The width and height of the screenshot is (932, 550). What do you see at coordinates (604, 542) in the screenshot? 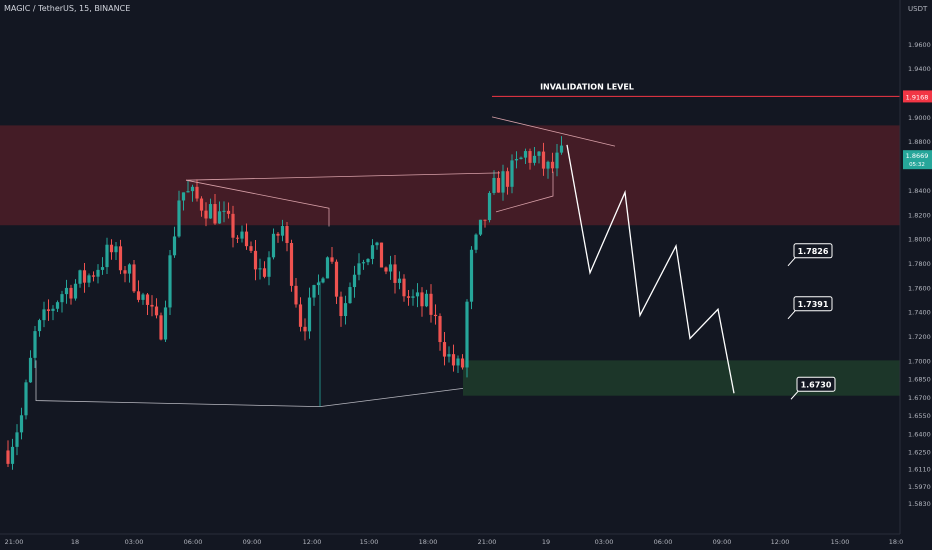
I see `time-tick: 03:00` at bounding box center [604, 542].